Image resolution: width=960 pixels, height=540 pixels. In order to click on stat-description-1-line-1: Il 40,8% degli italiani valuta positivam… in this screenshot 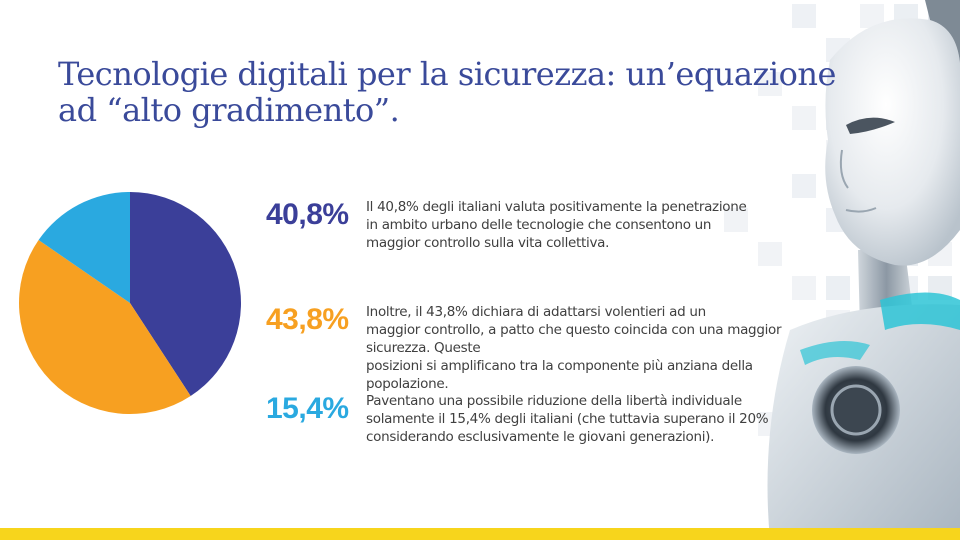, I will do `click(556, 207)`.